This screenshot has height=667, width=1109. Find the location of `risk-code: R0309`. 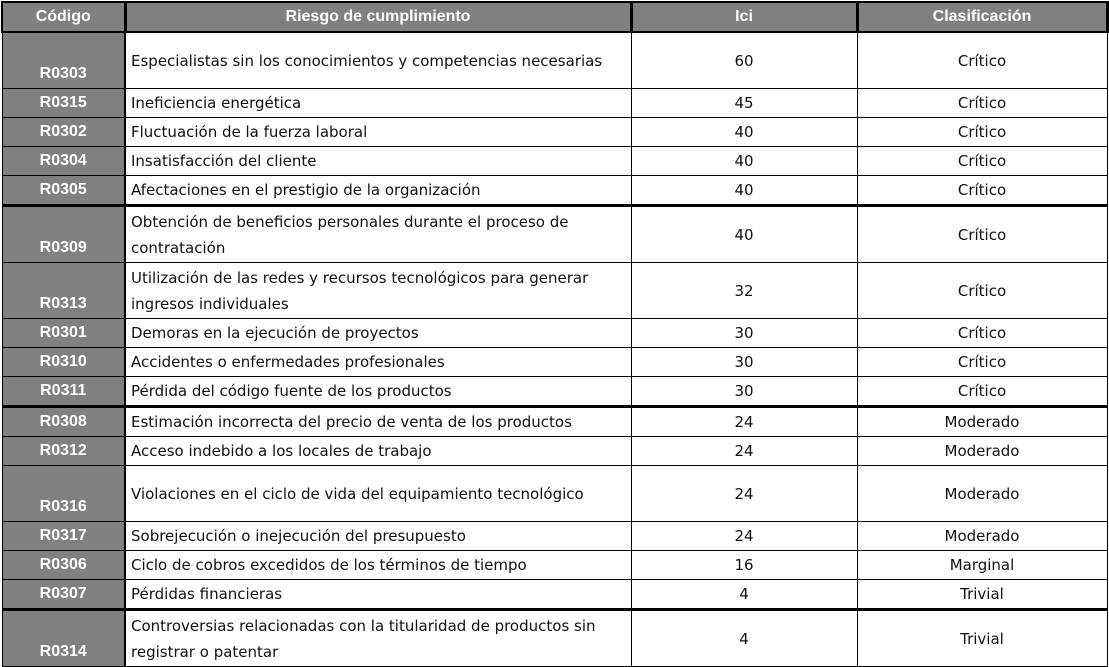

risk-code: R0309 is located at coordinates (63, 233).